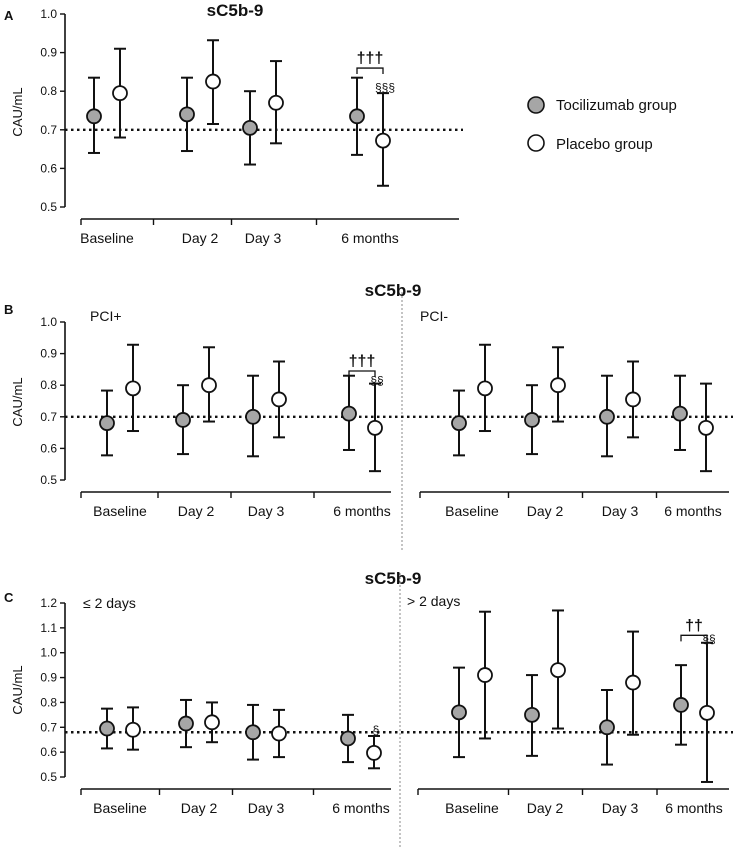 The image size is (733, 854). Describe the element at coordinates (370, 71) in the screenshot. I see `panel-a-significance-bracket` at that location.